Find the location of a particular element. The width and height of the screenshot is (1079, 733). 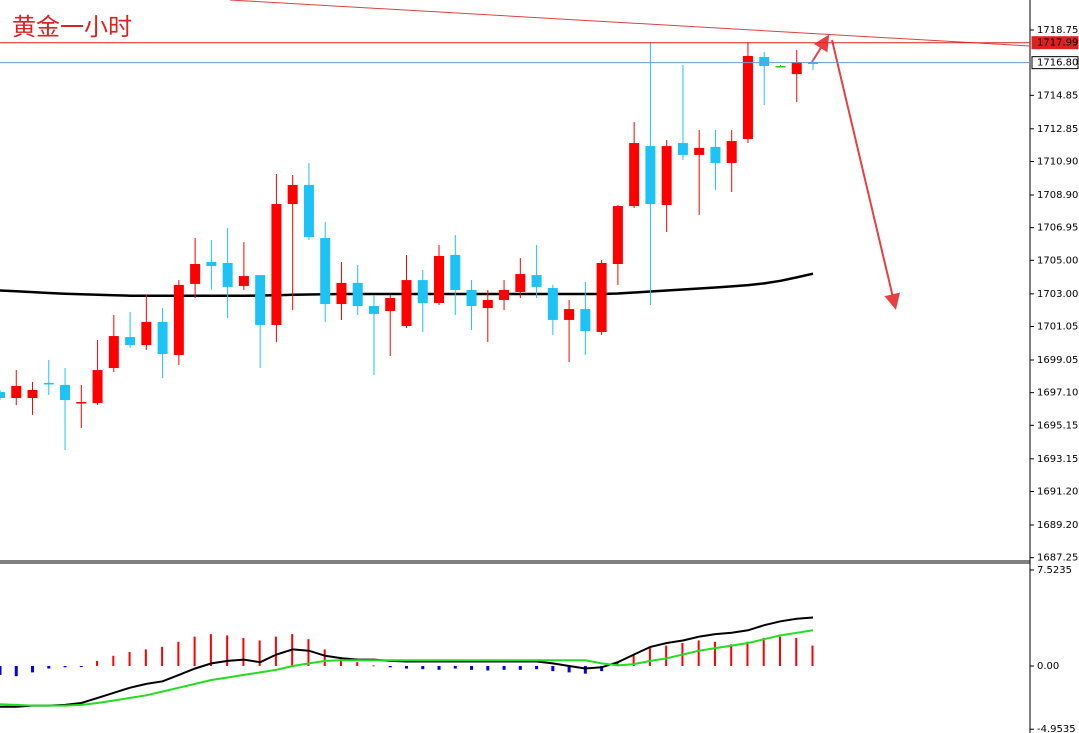

y-tick-label: 0.00 is located at coordinates (1048, 666).